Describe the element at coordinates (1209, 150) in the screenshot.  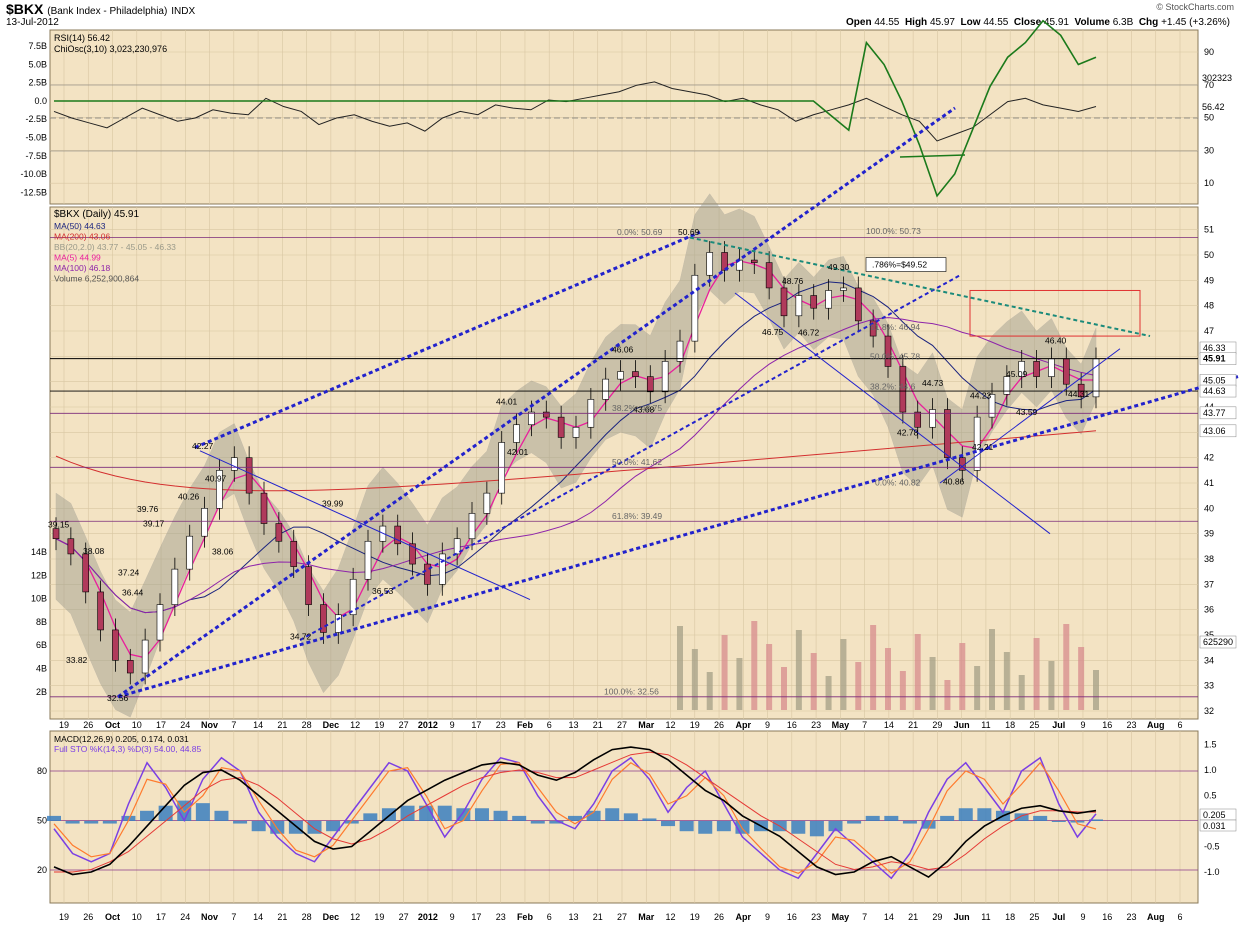
I see `top-right-tick-label: 30` at that location.